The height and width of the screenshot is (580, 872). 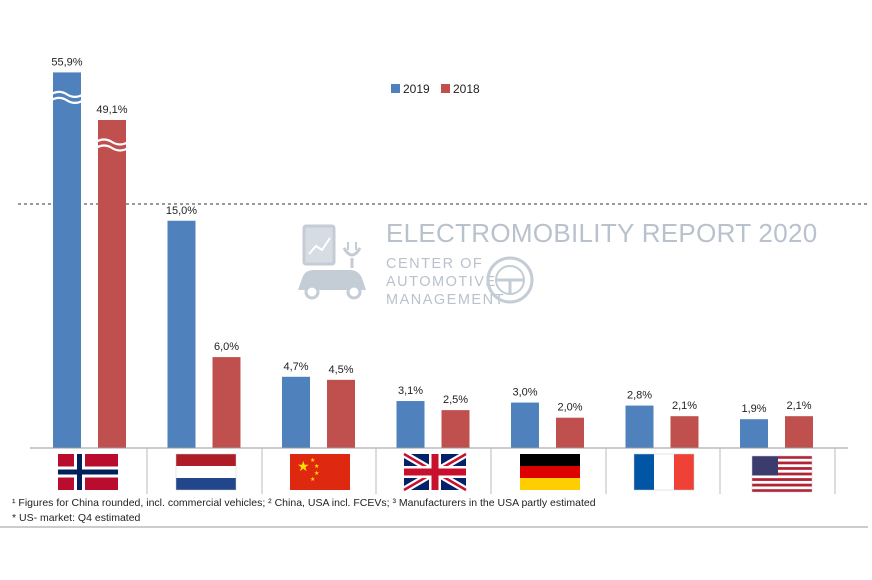 I want to click on norway-flag-icon, so click(x=88, y=472).